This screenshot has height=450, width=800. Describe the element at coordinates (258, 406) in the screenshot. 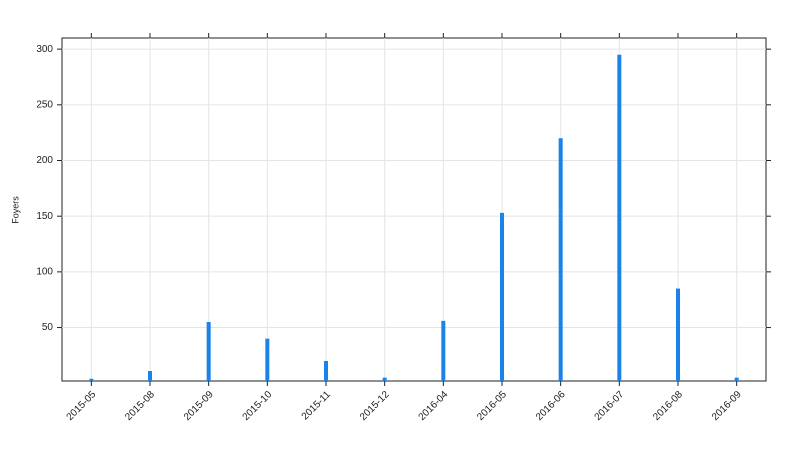

I see `x-tick-label: 2015-10` at that location.